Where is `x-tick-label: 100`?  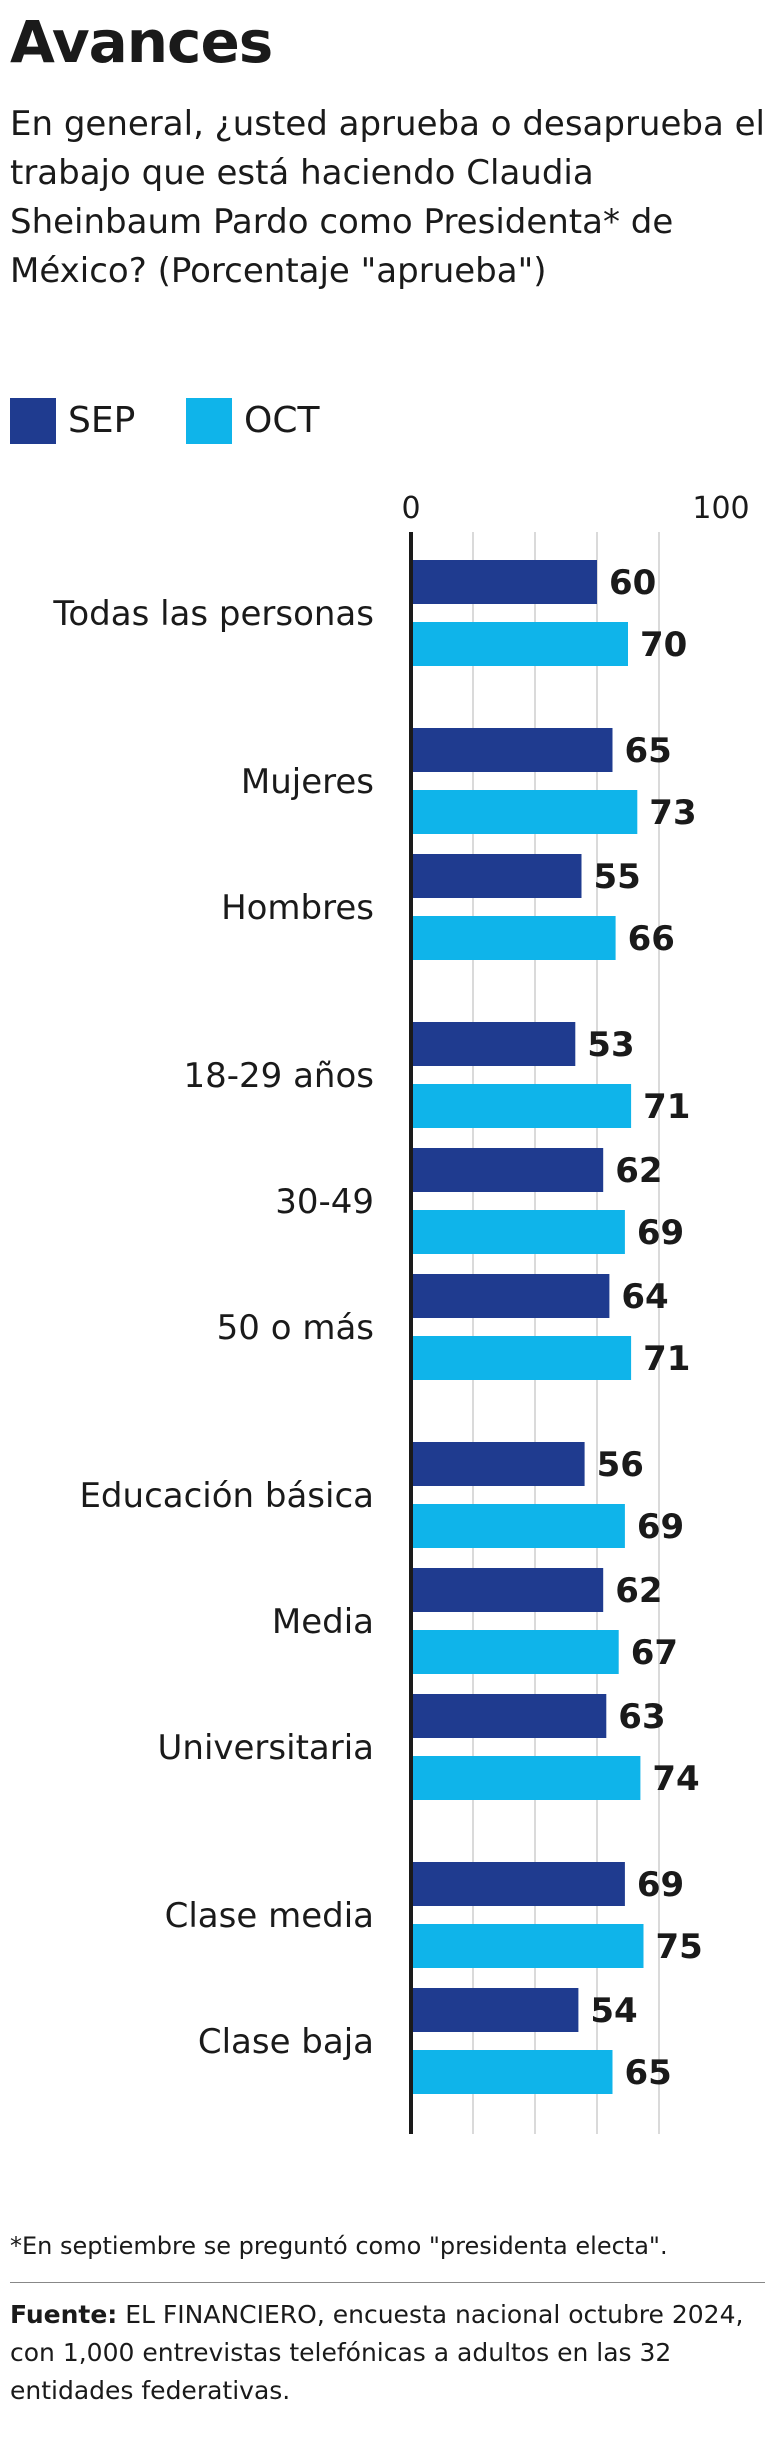
x-tick-label: 100 is located at coordinates (720, 508).